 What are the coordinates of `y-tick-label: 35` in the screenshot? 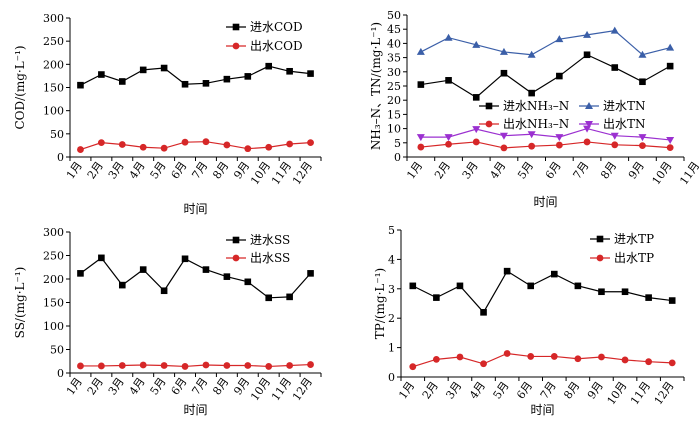 It's located at (394, 58).